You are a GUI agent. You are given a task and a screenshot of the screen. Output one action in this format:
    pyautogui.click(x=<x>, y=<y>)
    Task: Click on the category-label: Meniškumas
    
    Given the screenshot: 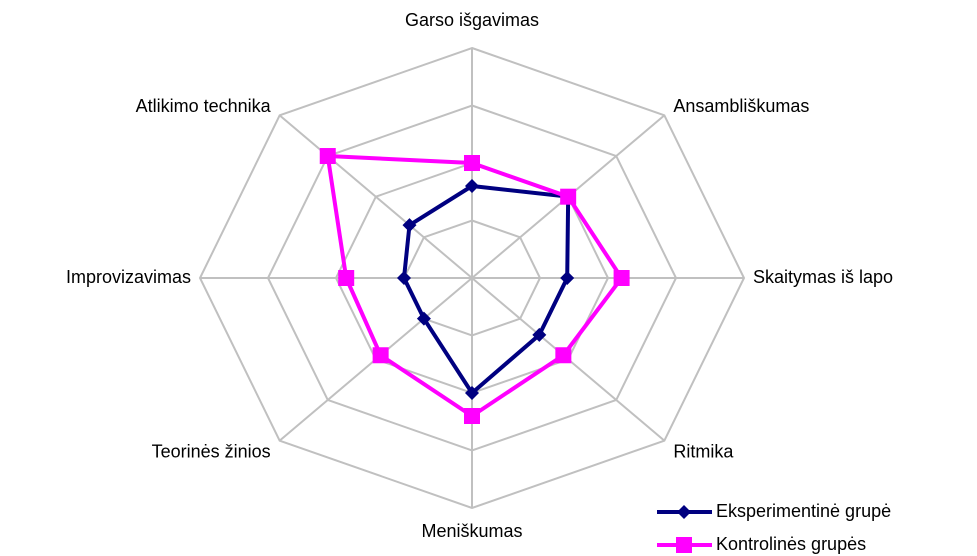 What is the action you would take?
    pyautogui.click(x=471, y=531)
    